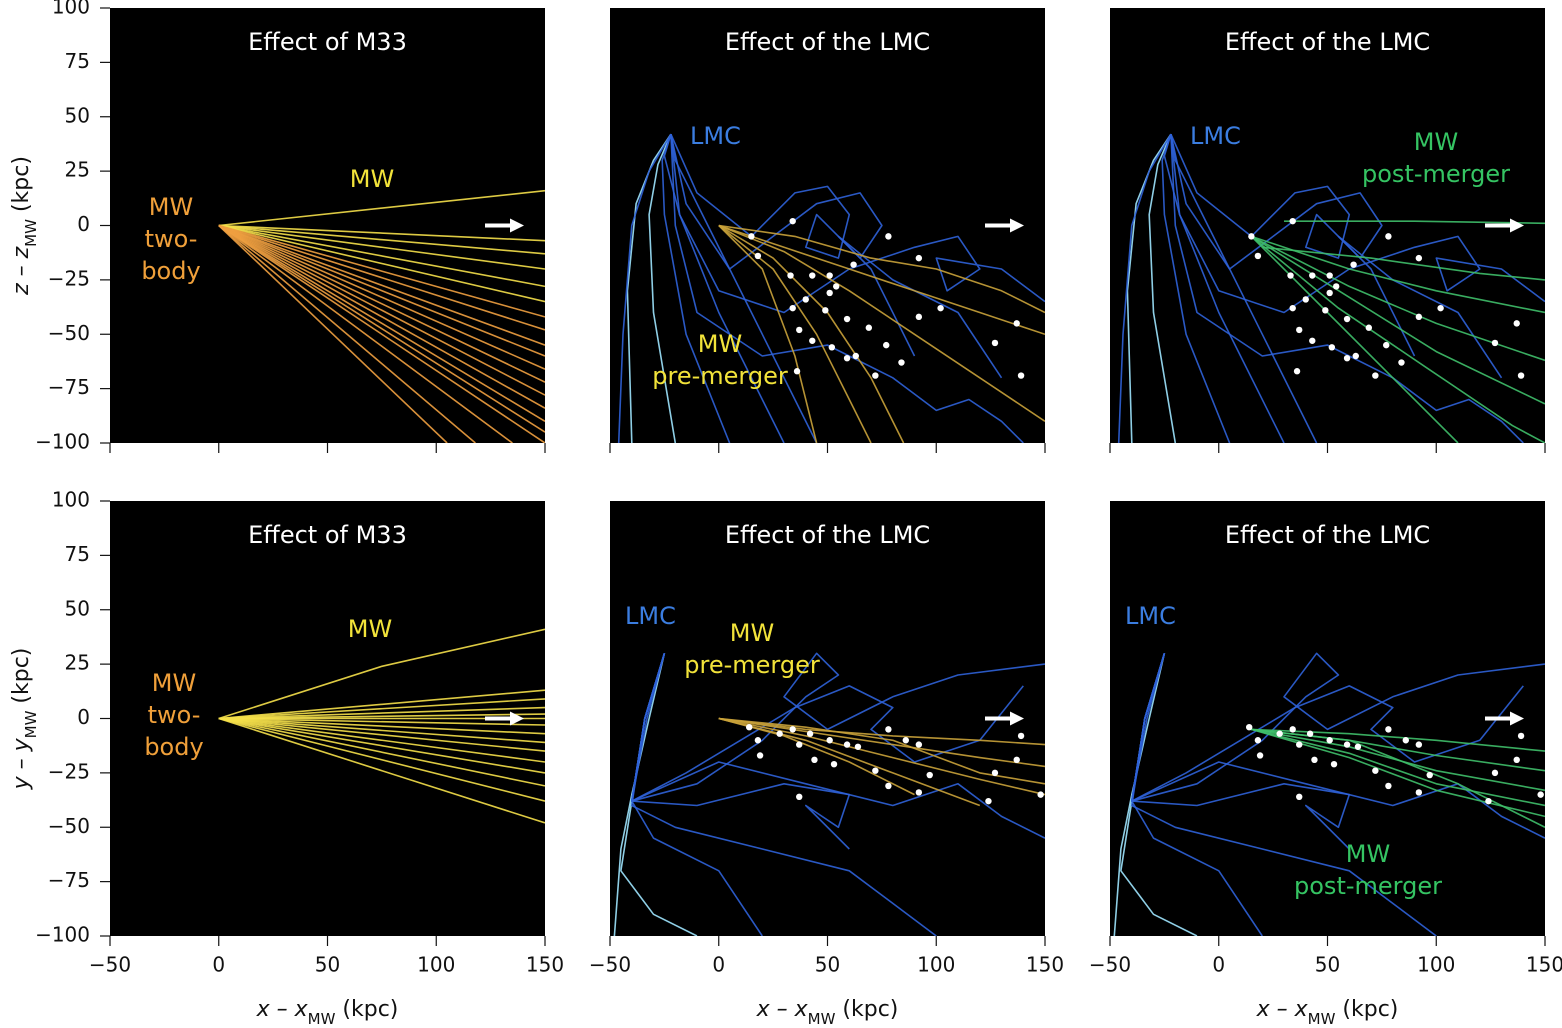 The width and height of the screenshot is (1562, 1028). I want to click on y-tick-label: 50, so click(77, 608).